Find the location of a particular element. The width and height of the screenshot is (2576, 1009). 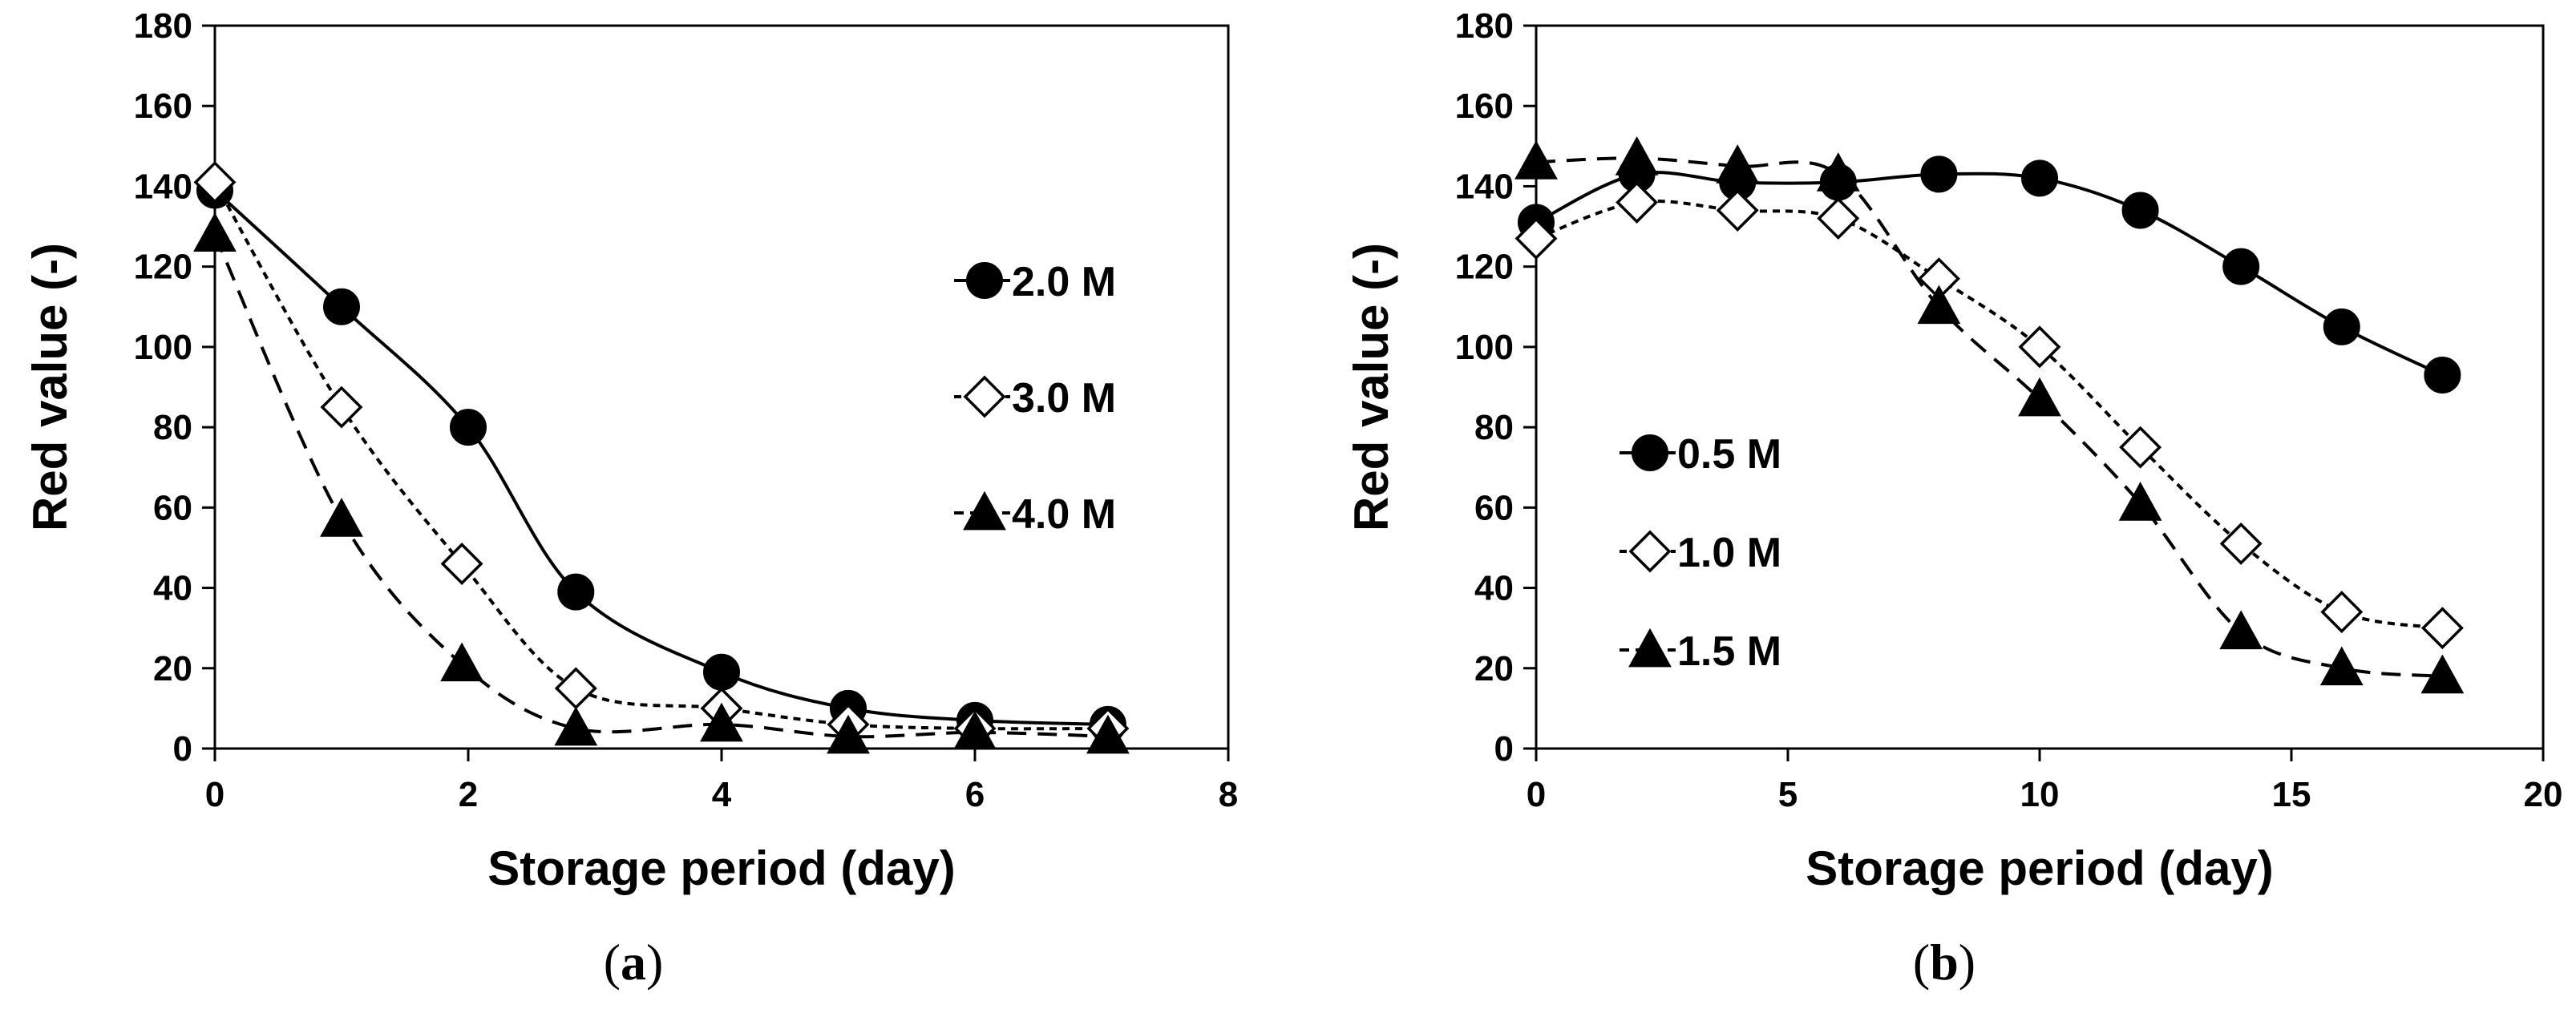

panel-label: (a) is located at coordinates (634, 962).